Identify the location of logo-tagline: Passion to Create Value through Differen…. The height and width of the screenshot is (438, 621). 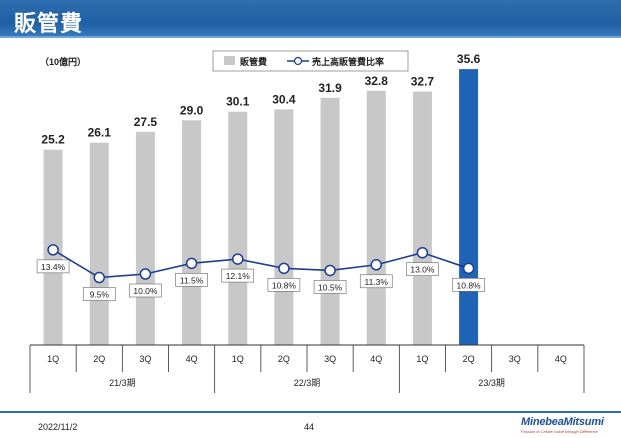
(560, 431).